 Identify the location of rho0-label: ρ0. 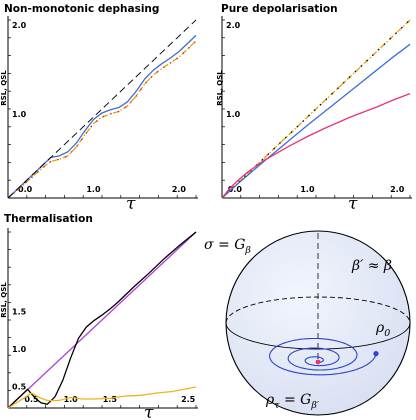
(382, 329).